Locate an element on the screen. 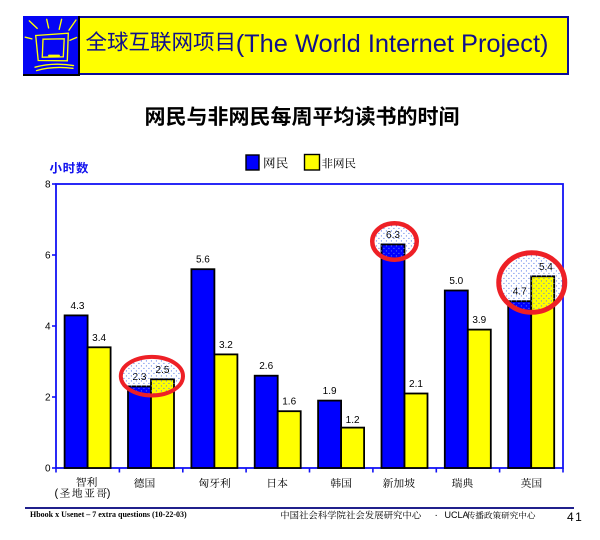  svg-text: 3.2 is located at coordinates (226, 345).